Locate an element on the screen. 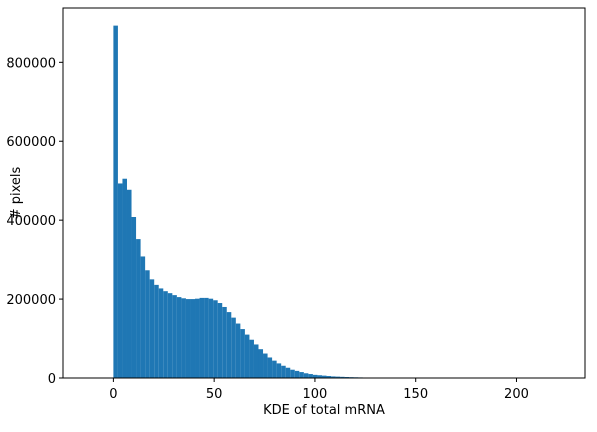 The width and height of the screenshot is (597, 432). y-axis-label: # pixels is located at coordinates (16, 192).